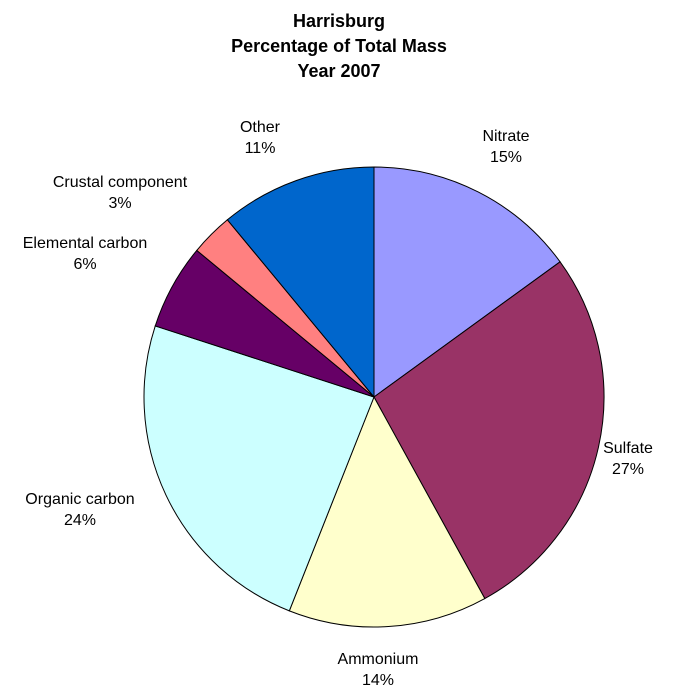 This screenshot has width=678, height=694. Describe the element at coordinates (378, 680) in the screenshot. I see `slice-value-label: 14%` at that location.